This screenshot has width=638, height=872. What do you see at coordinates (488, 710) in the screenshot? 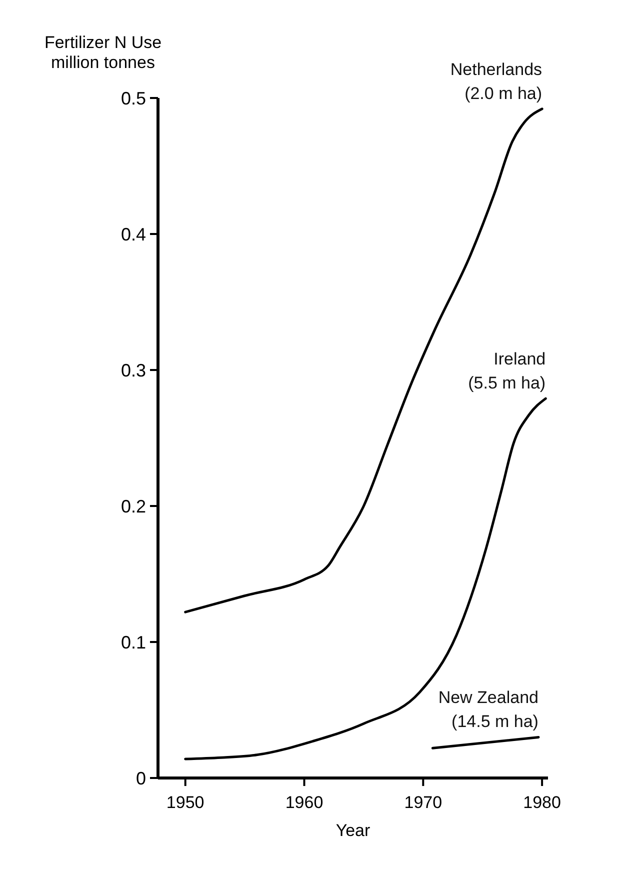
I see `series-label: New Zealand (14.5 m ha)` at bounding box center [488, 710].